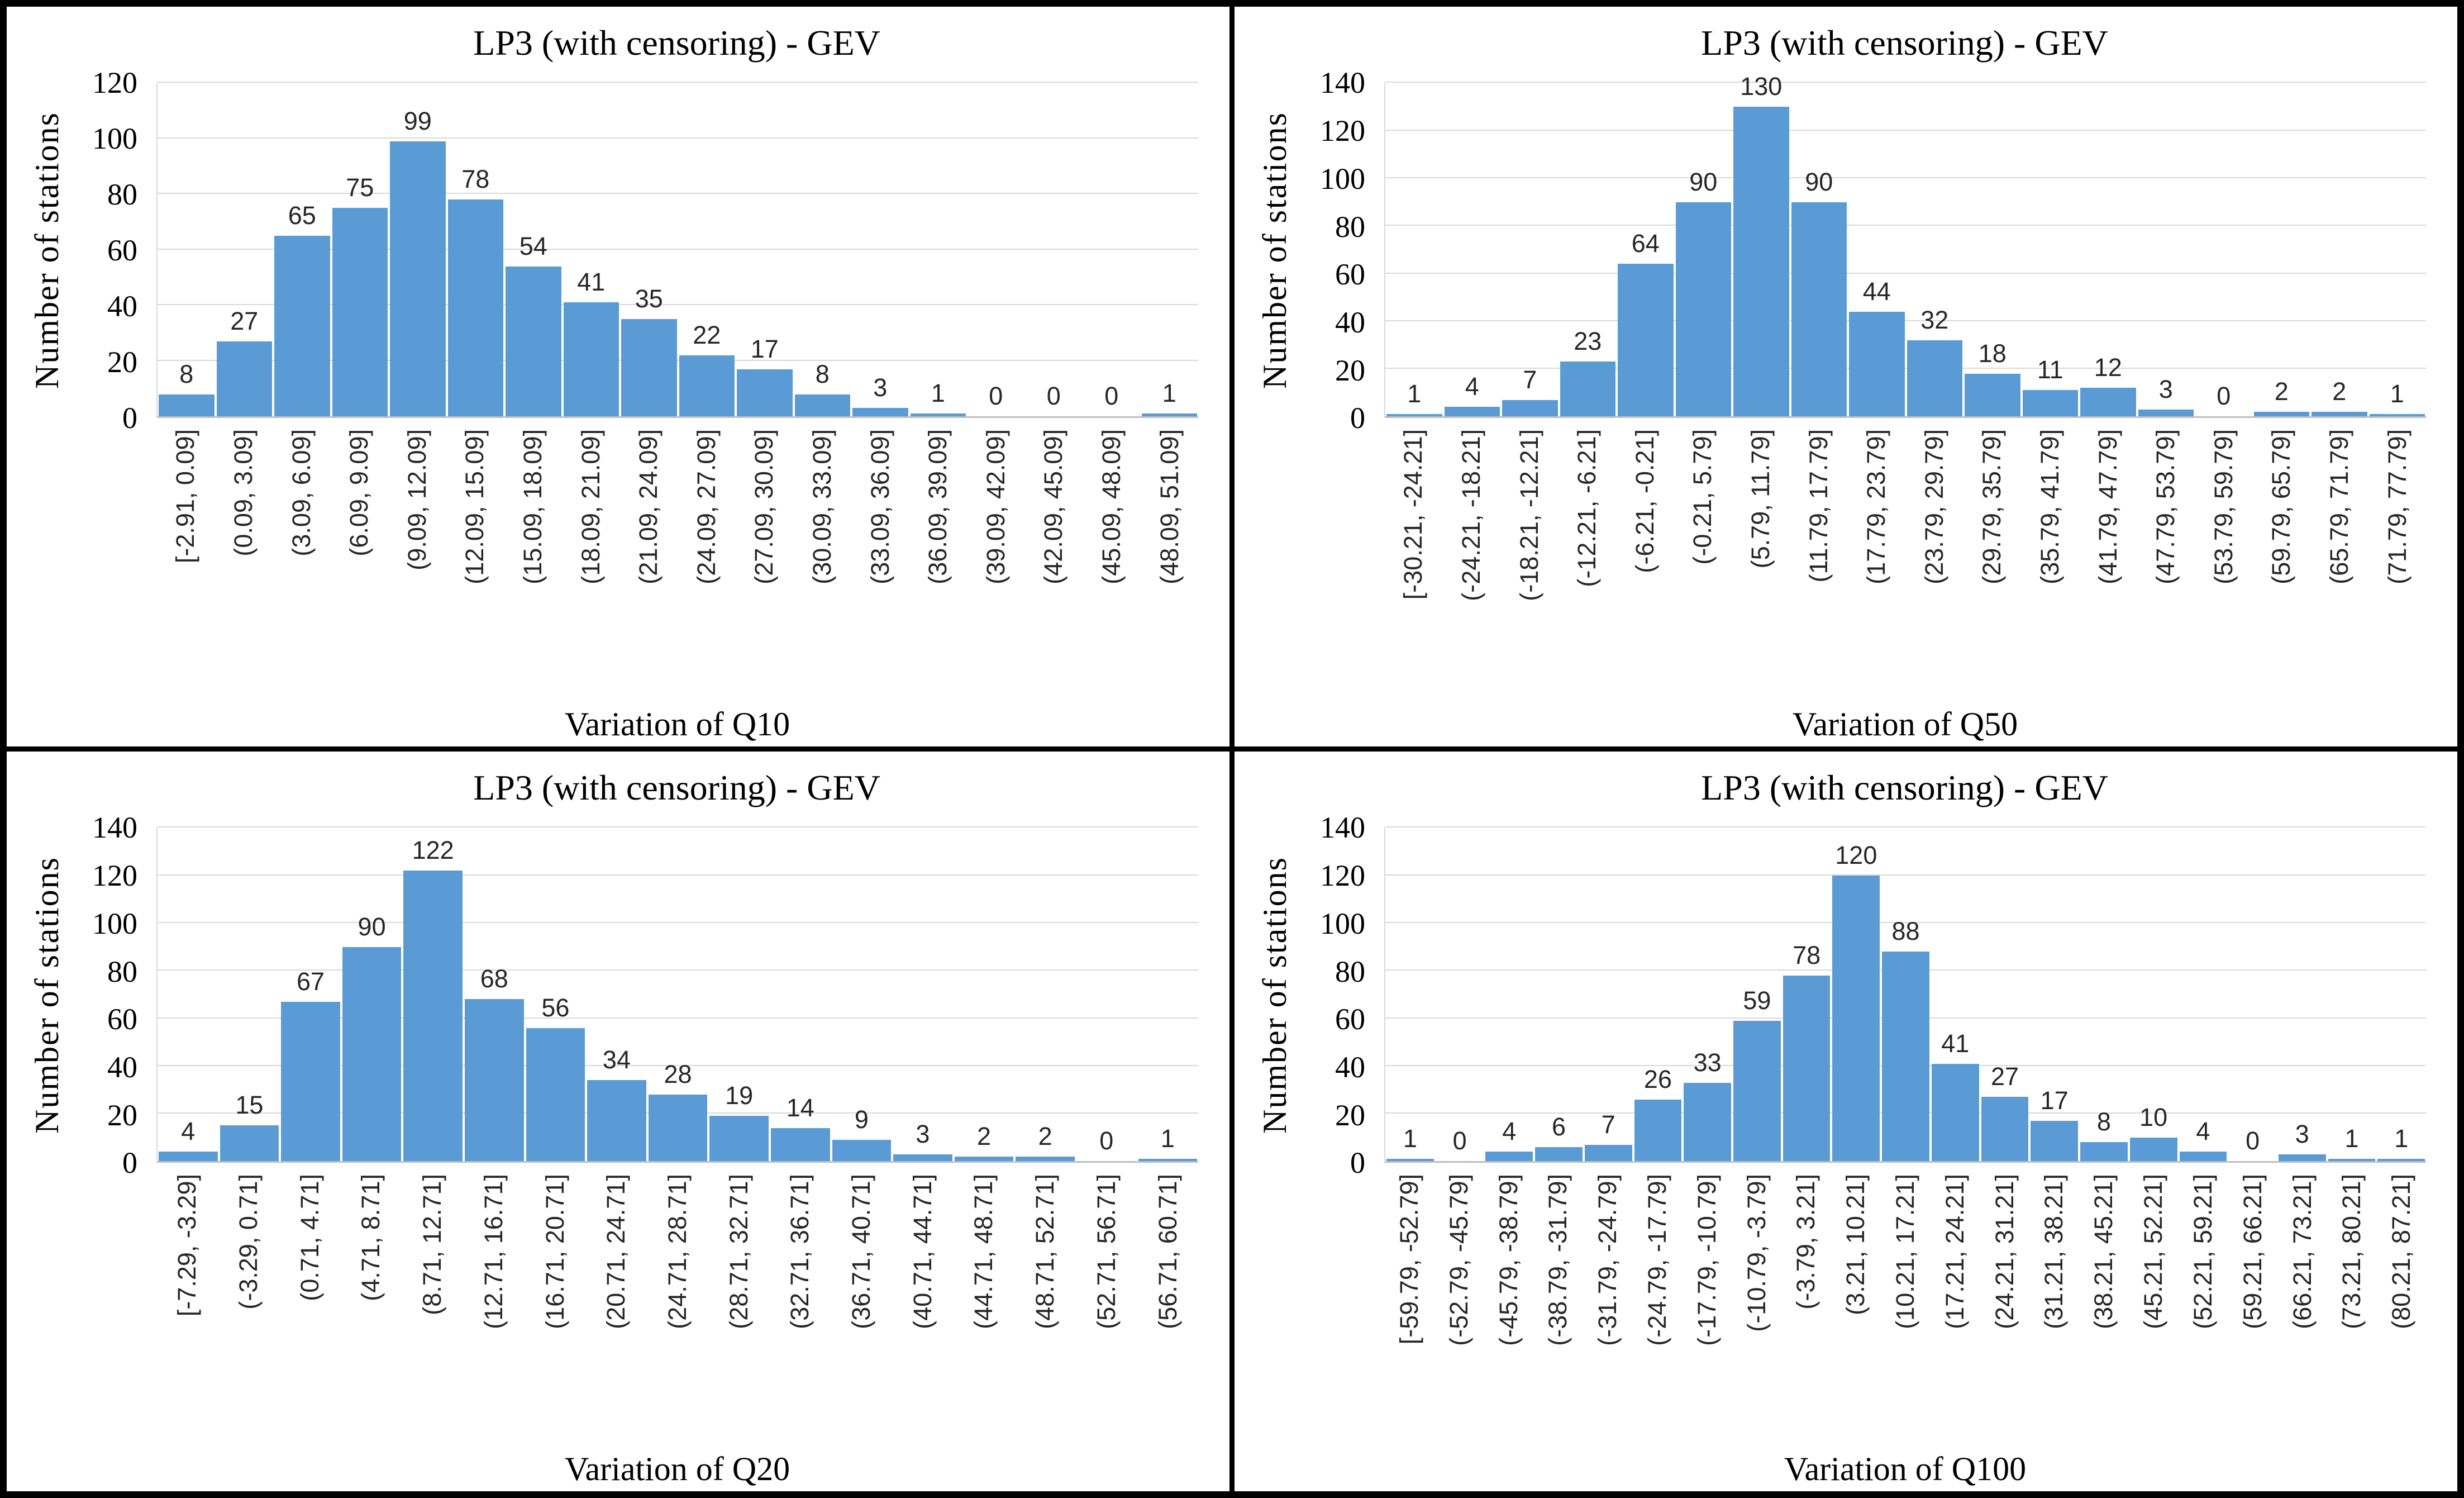 The width and height of the screenshot is (2464, 1498). What do you see at coordinates (1707, 1310) in the screenshot?
I see `x-tick-slot: (-17.79, -10.79]` at bounding box center [1707, 1310].